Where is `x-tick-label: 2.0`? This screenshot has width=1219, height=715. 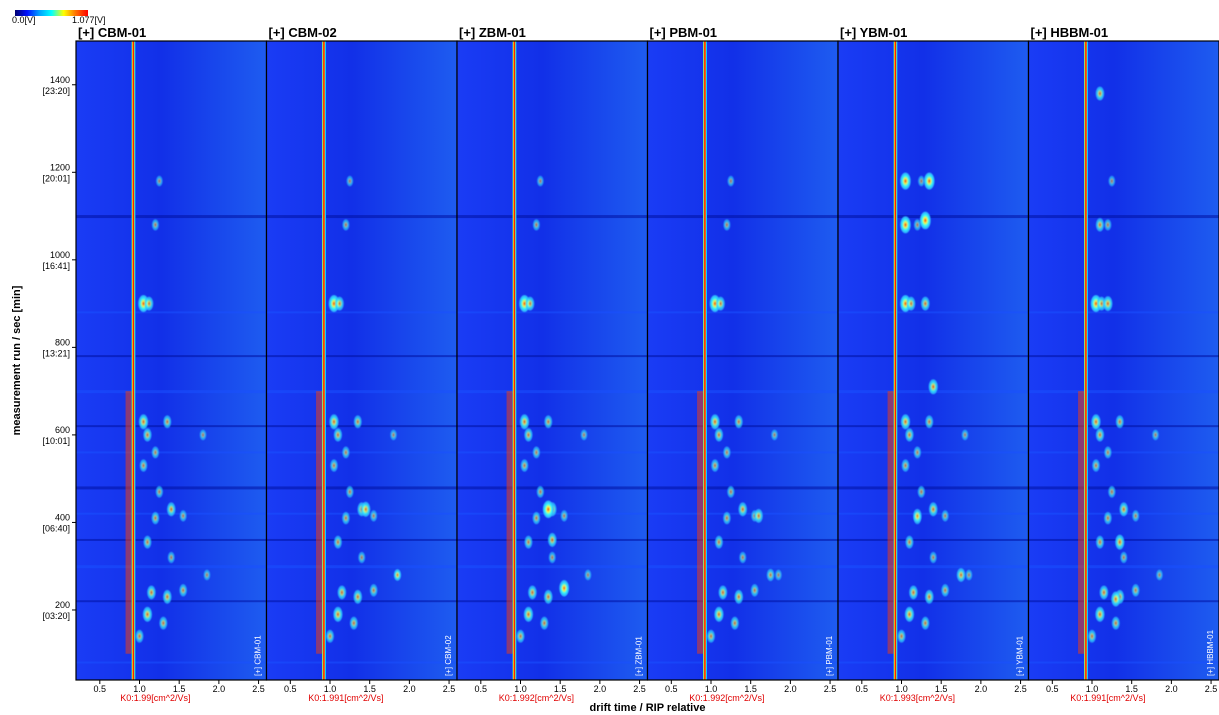
x-tick-label: 2.0 is located at coordinates (600, 689).